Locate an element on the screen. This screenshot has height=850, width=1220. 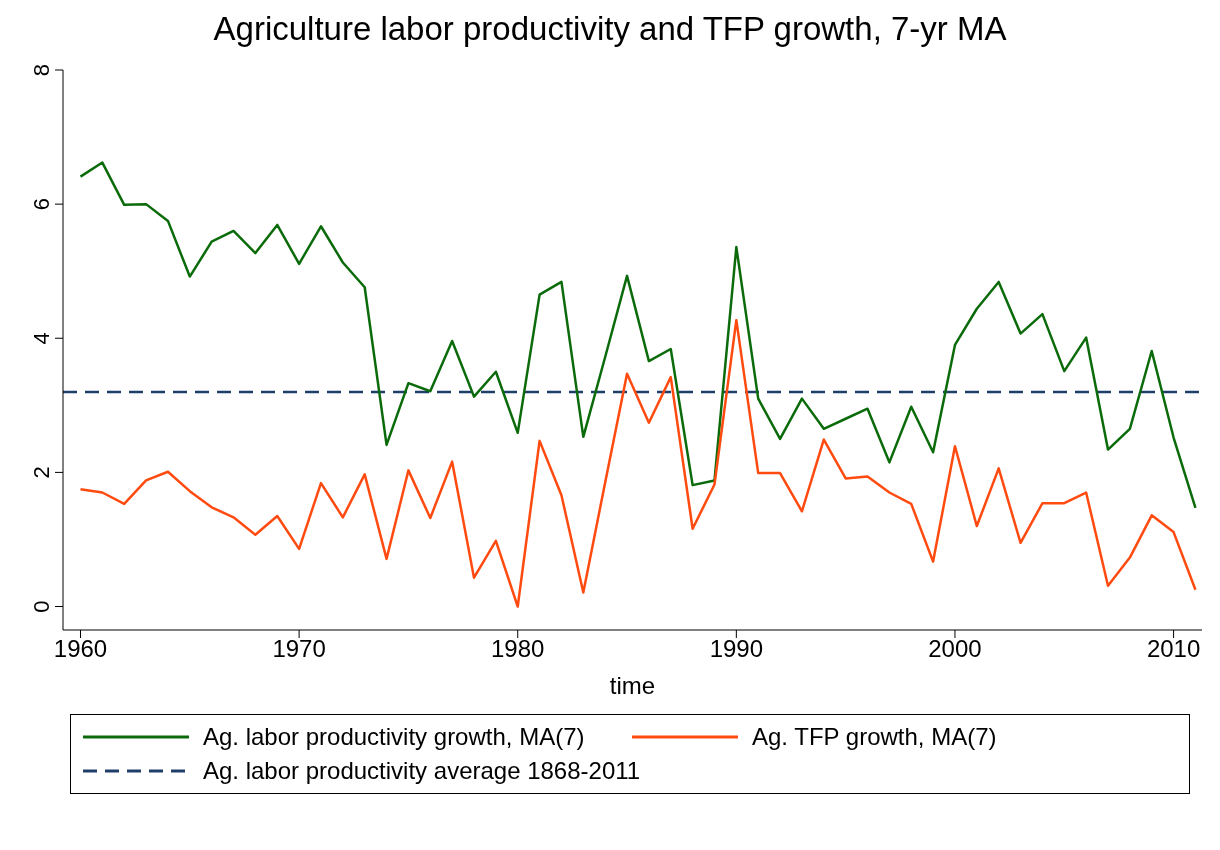
y-tick-label: 4 is located at coordinates (41, 338).